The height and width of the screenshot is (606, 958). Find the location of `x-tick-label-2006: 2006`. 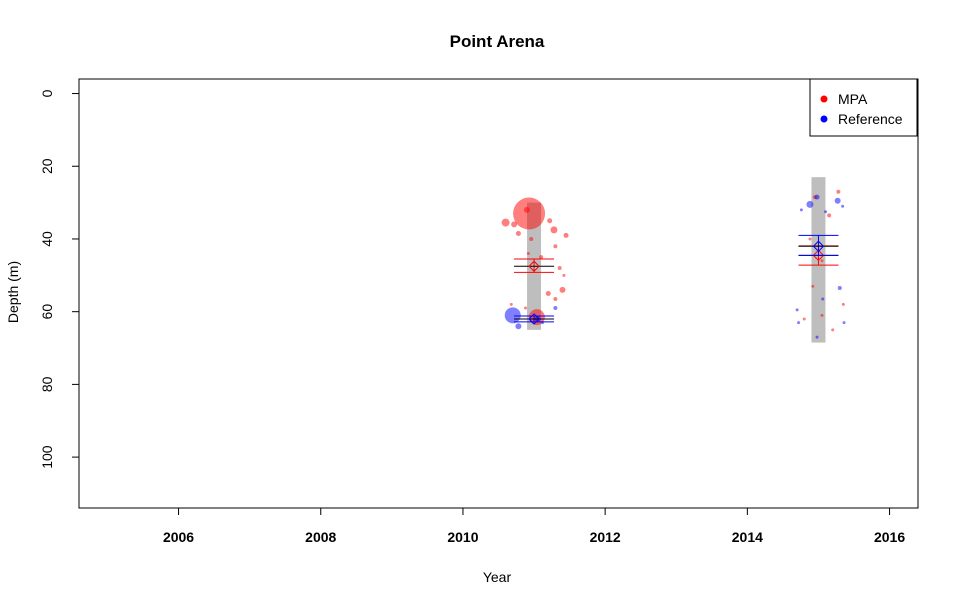

x-tick-label-2006: 2006 is located at coordinates (178, 537).